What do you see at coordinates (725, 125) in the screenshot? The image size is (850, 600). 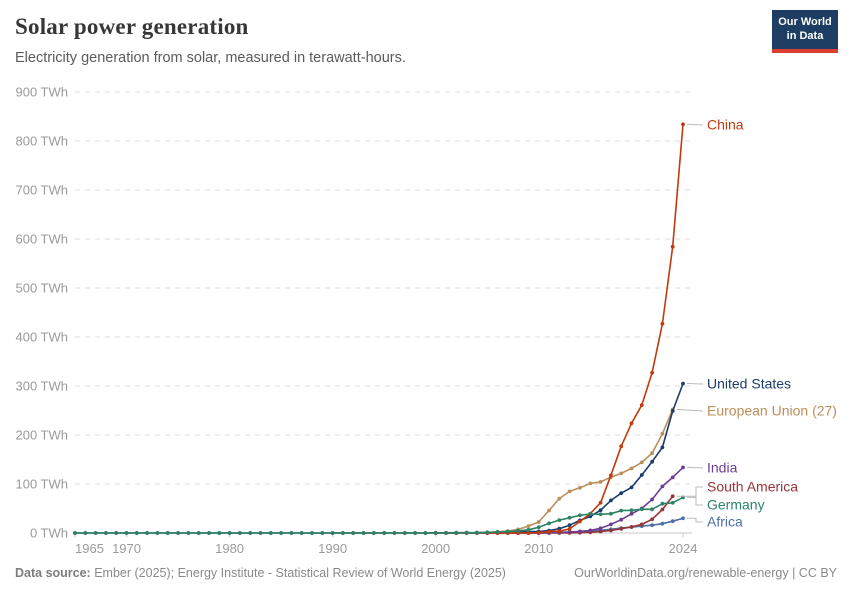 I see `series-label-china: China` at bounding box center [725, 125].